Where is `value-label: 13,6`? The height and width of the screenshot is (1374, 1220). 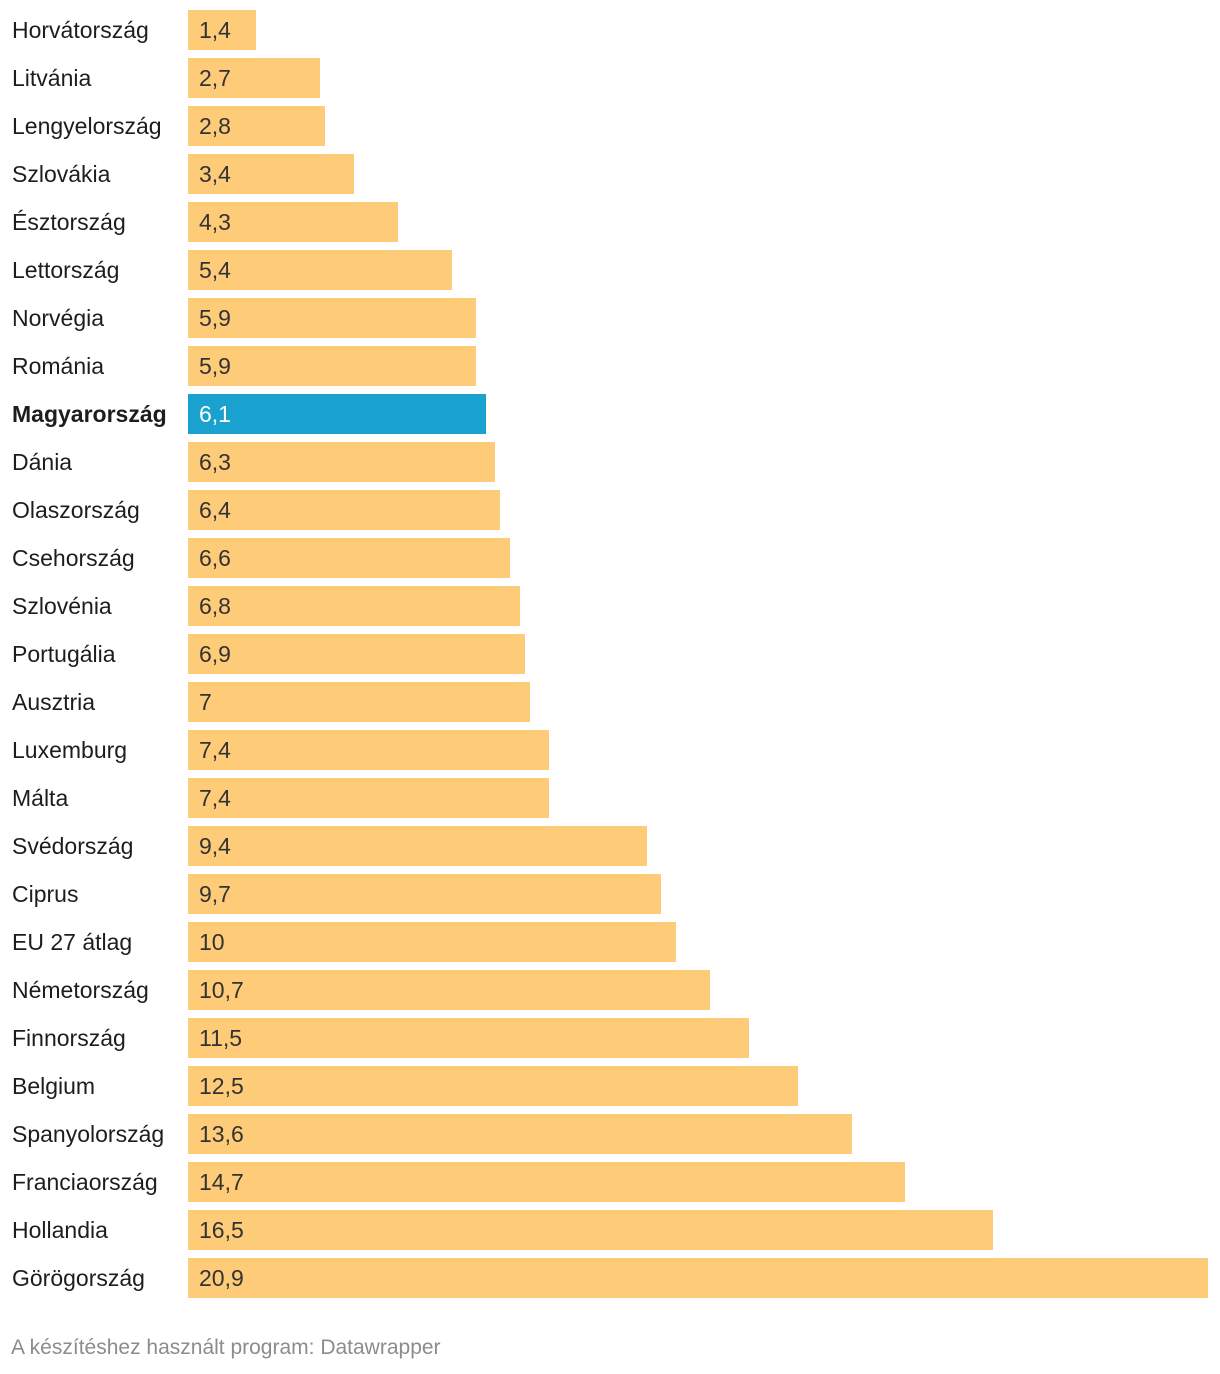 value-label: 13,6 is located at coordinates (221, 1134).